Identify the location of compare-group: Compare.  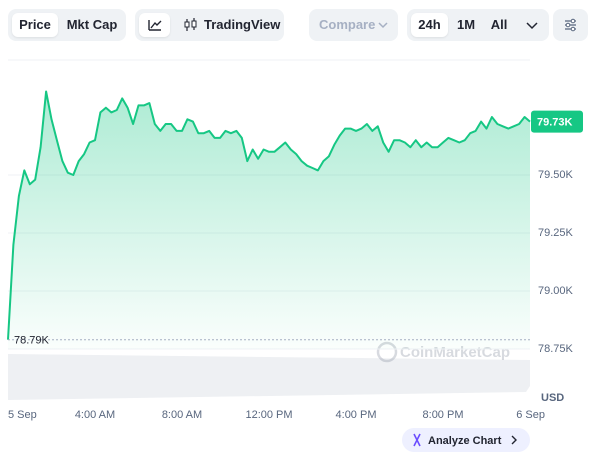
(353, 25).